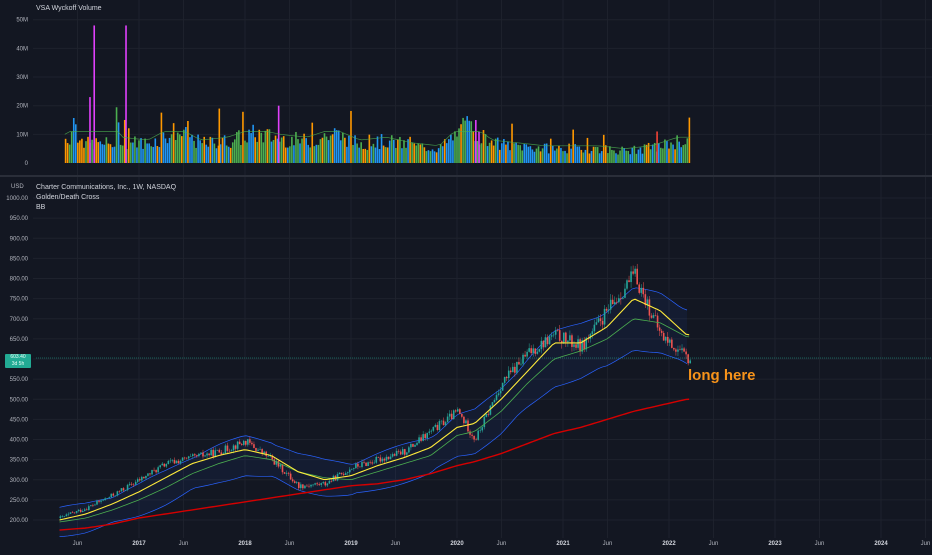 Image resolution: width=932 pixels, height=555 pixels. Describe the element at coordinates (351, 544) in the screenshot. I see `x-tick: 2019` at that location.